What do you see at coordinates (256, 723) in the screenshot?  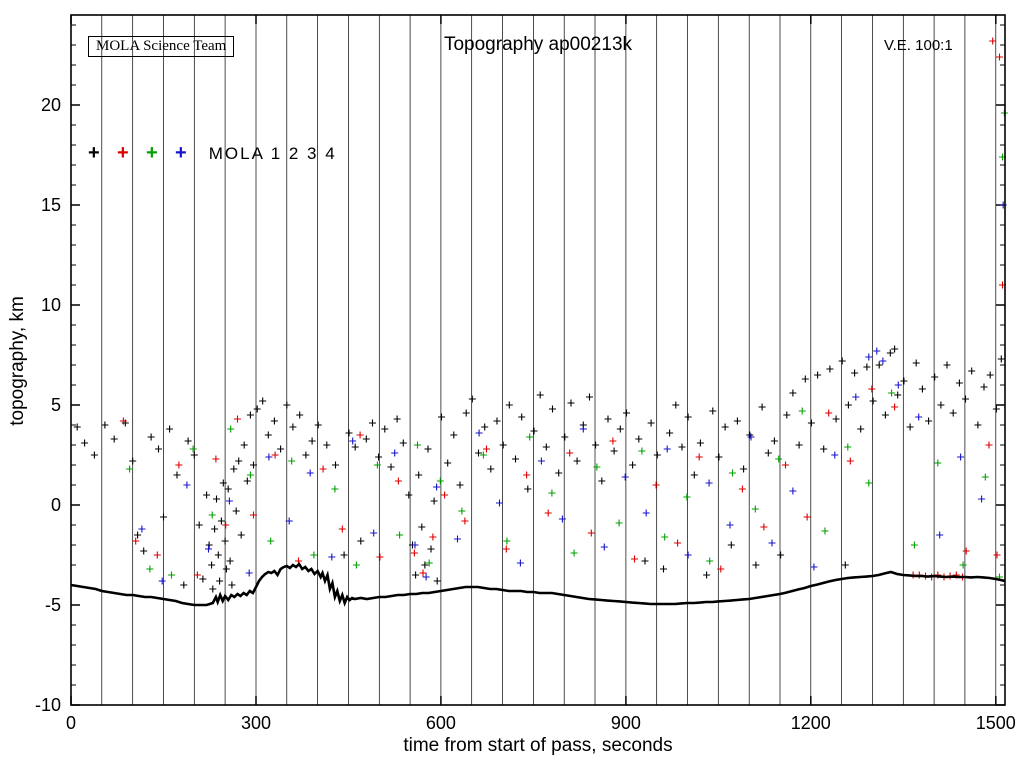 I see `svg-text: 300` at bounding box center [256, 723].